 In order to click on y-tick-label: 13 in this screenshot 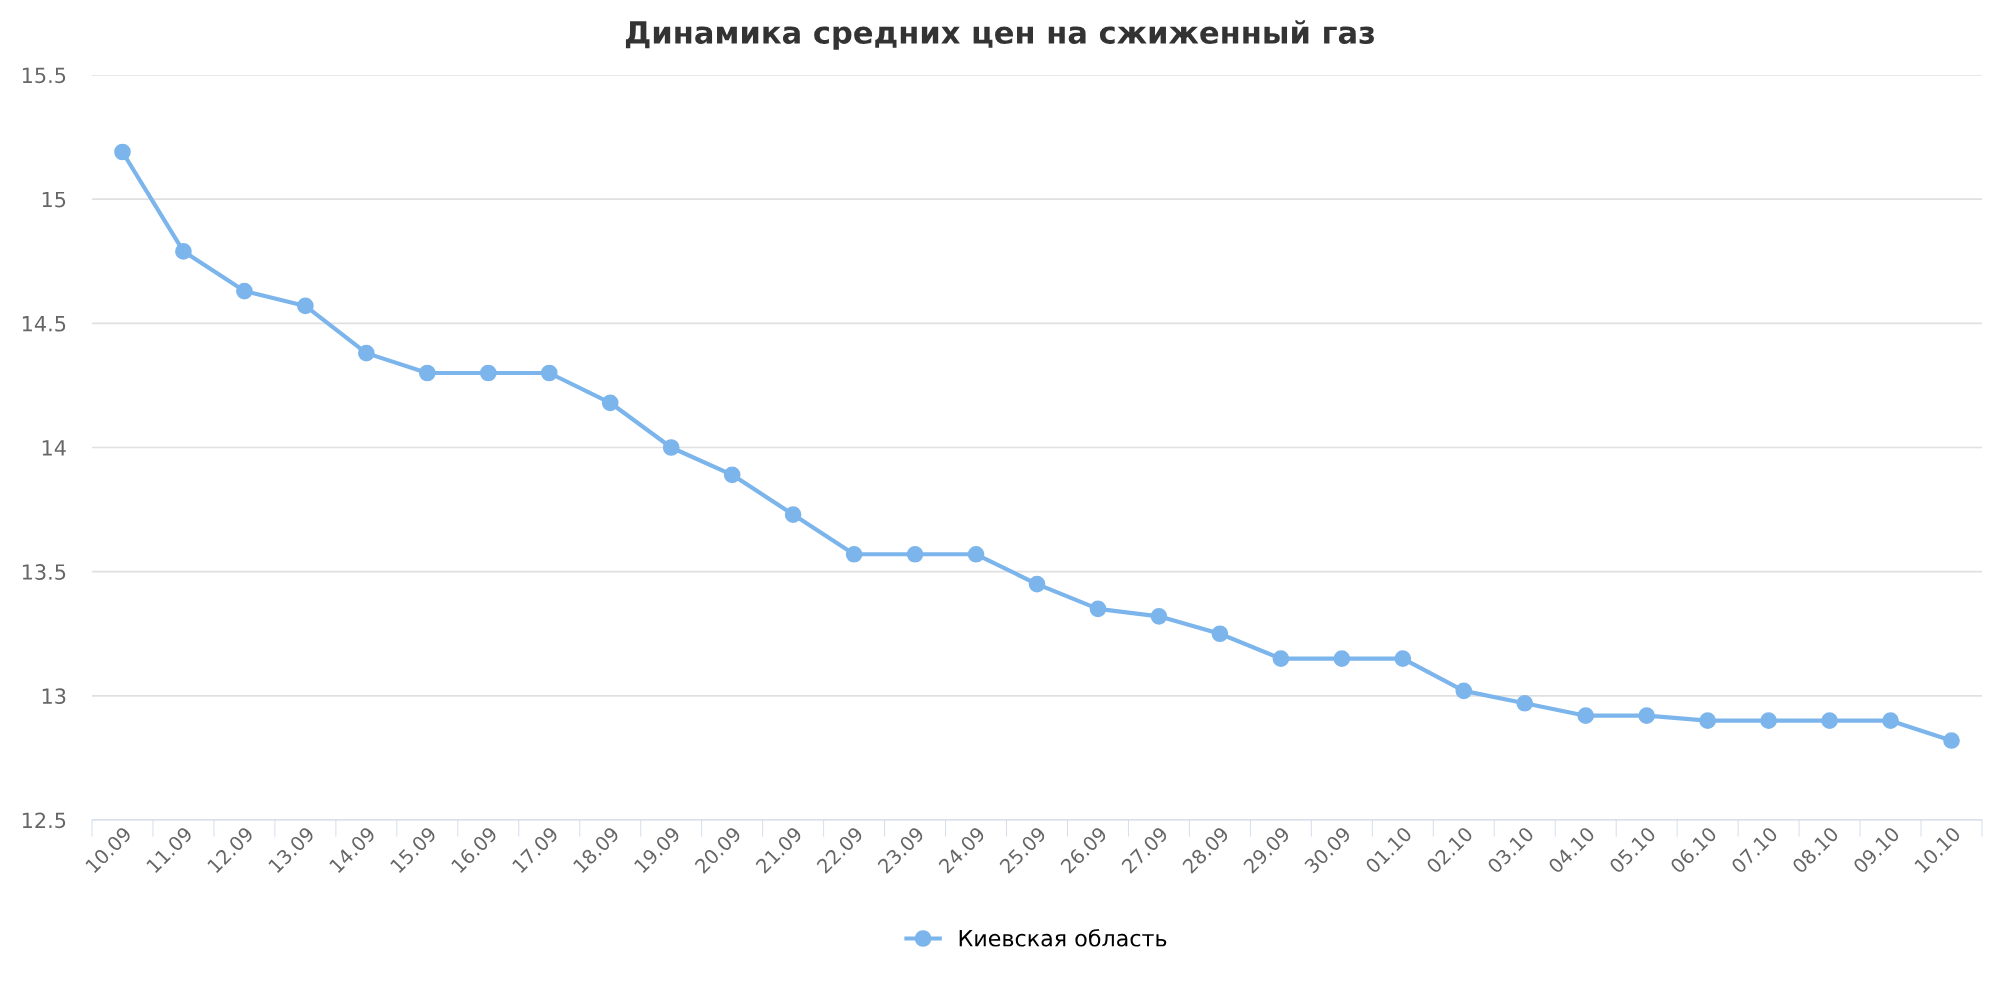, I will do `click(54, 696)`.